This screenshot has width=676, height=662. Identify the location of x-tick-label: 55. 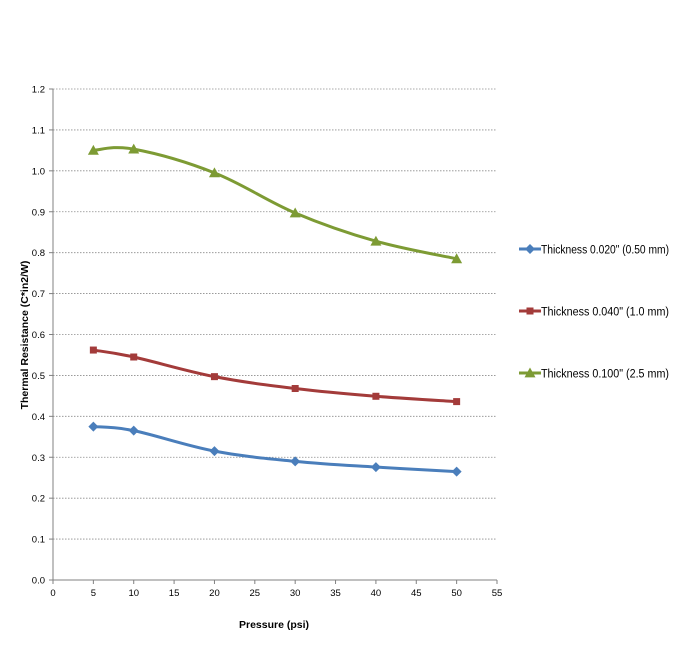
(497, 593).